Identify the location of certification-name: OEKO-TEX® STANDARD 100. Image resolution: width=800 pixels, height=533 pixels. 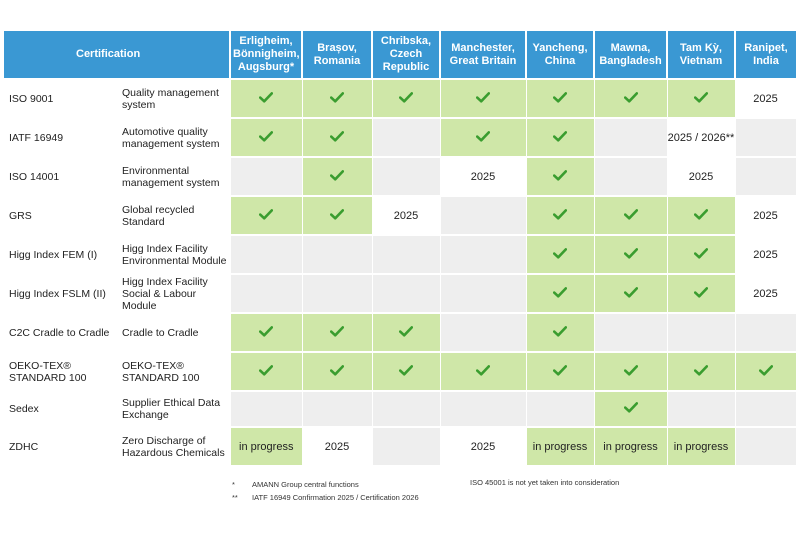
(61, 371).